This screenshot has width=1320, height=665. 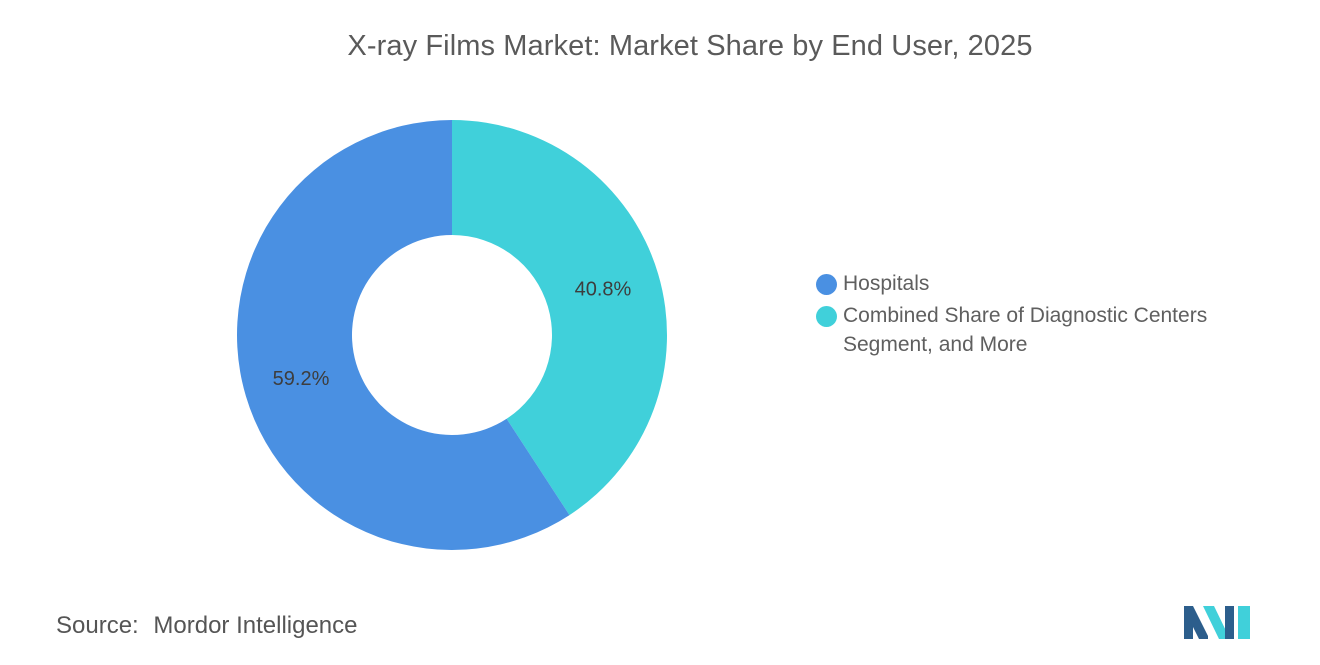 What do you see at coordinates (1217, 622) in the screenshot?
I see `mordor-intelligence-logo-icon` at bounding box center [1217, 622].